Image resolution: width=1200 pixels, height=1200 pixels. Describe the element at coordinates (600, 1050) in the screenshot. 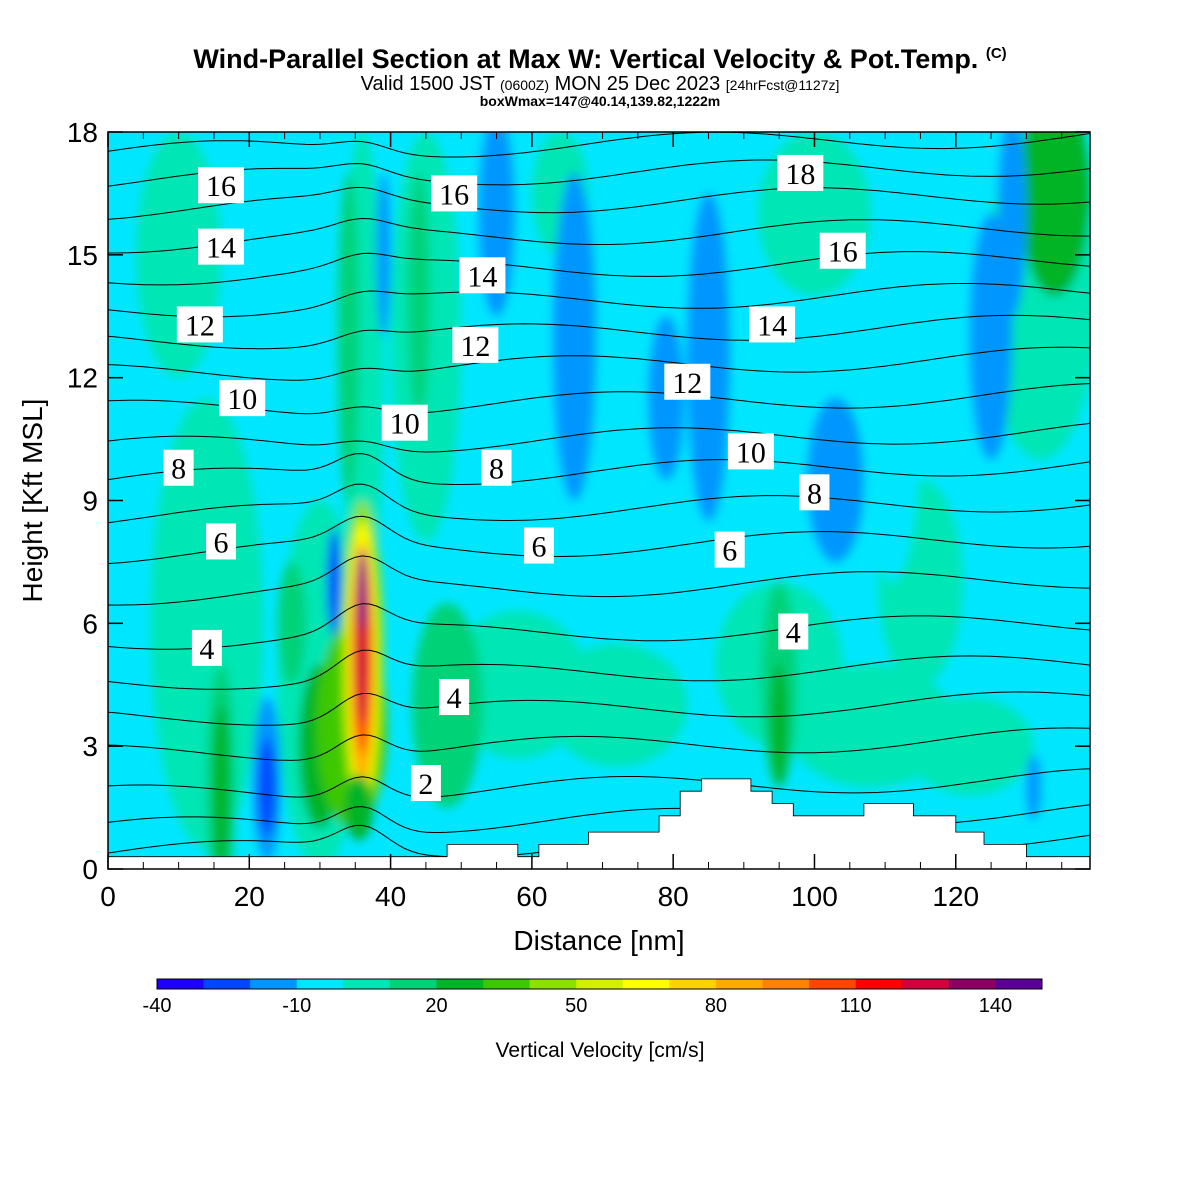

I see `colorbar-title: Vertical Velocity [cm/s]` at that location.